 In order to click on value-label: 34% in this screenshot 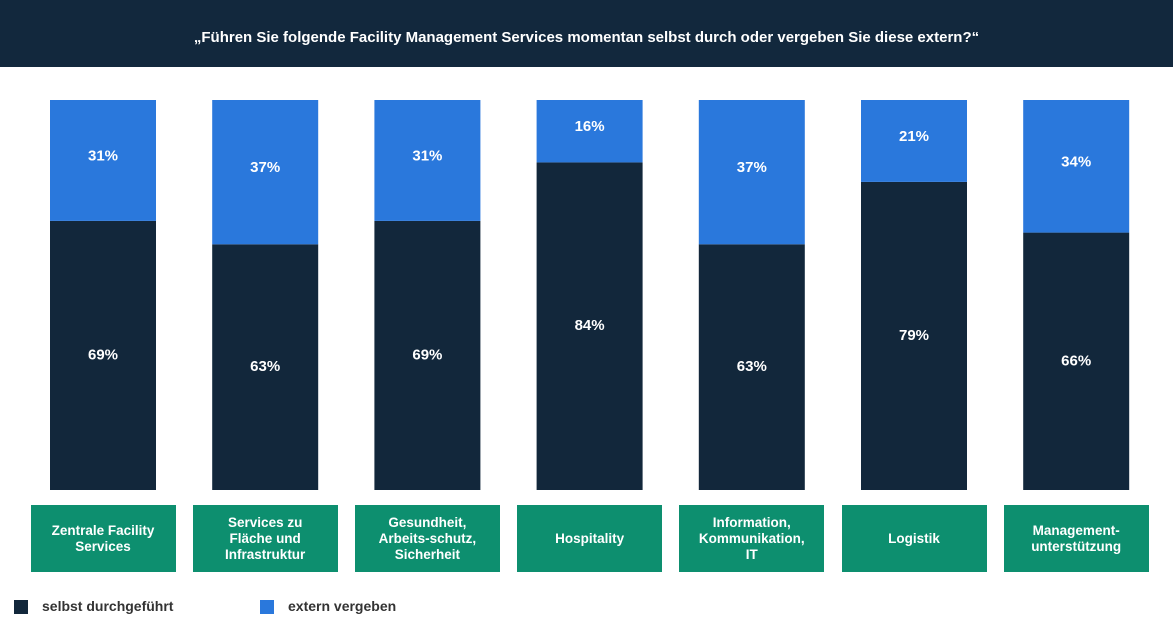, I will do `click(1076, 161)`.